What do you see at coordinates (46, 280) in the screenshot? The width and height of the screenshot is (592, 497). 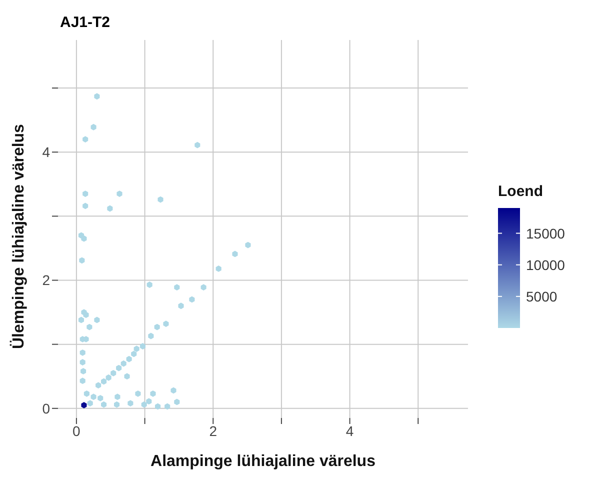 I see `y-tick-label: 2` at bounding box center [46, 280].